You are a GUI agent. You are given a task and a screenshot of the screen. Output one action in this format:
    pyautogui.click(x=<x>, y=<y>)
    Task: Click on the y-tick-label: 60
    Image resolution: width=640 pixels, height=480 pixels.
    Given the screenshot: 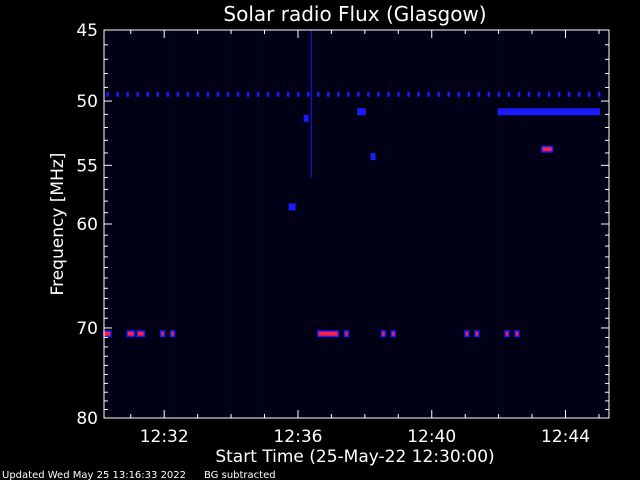 What is the action you would take?
    pyautogui.click(x=87, y=225)
    